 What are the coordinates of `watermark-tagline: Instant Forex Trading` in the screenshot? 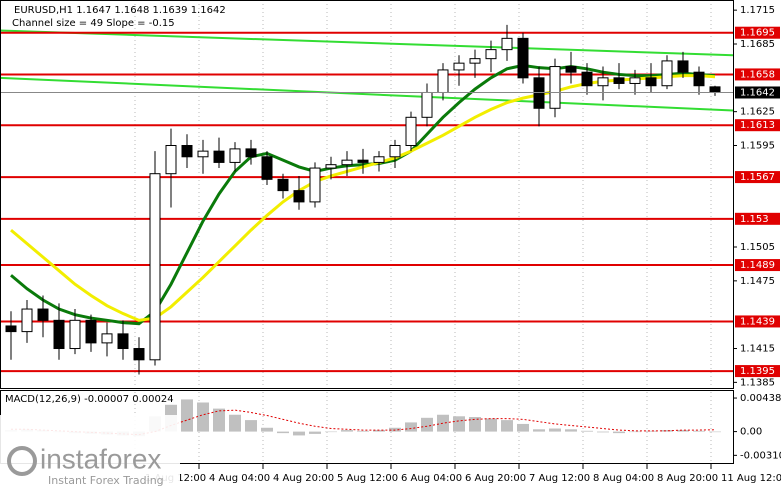 It's located at (106, 480).